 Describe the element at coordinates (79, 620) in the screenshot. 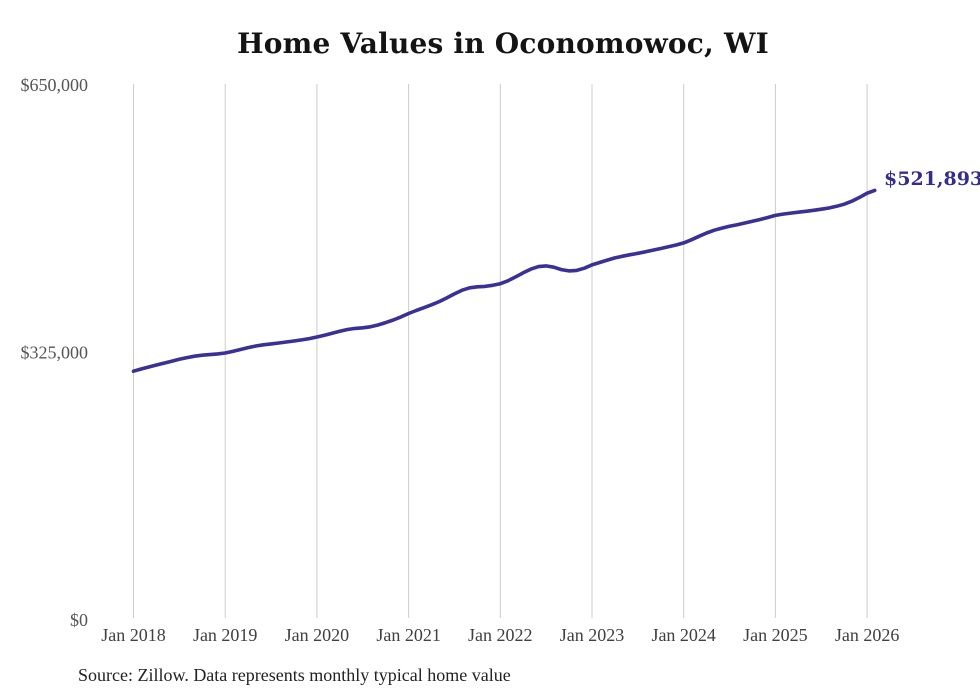

I see `y-tick-label: $0` at that location.